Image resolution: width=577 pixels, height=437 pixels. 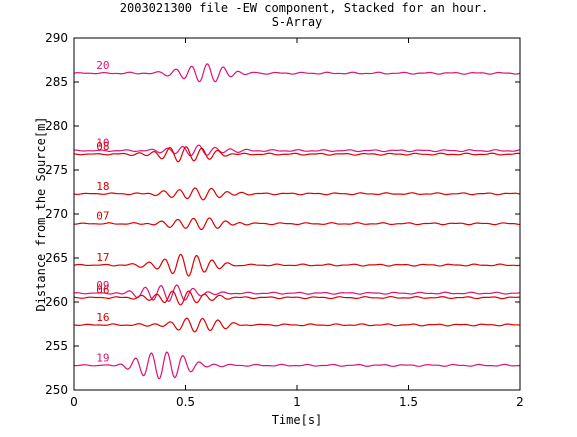 I want to click on y-axis-label: Distance from the Source[m], so click(x=41, y=213).